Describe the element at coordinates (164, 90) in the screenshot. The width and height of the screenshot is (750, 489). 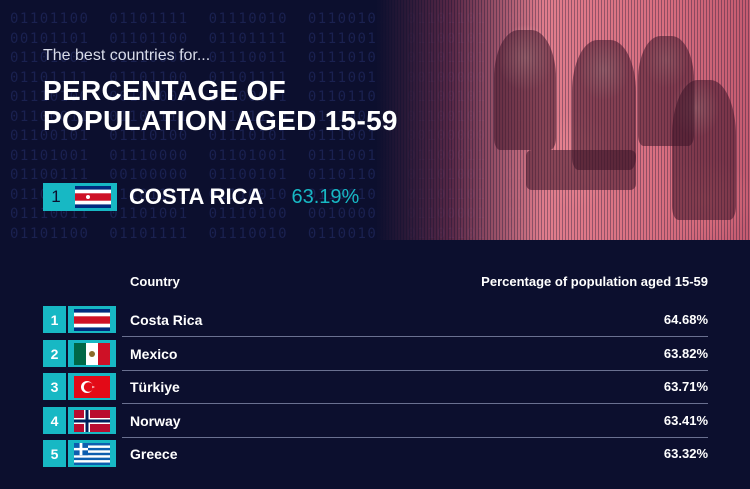
I see `title-line-1: PERCENTAGE OF` at that location.